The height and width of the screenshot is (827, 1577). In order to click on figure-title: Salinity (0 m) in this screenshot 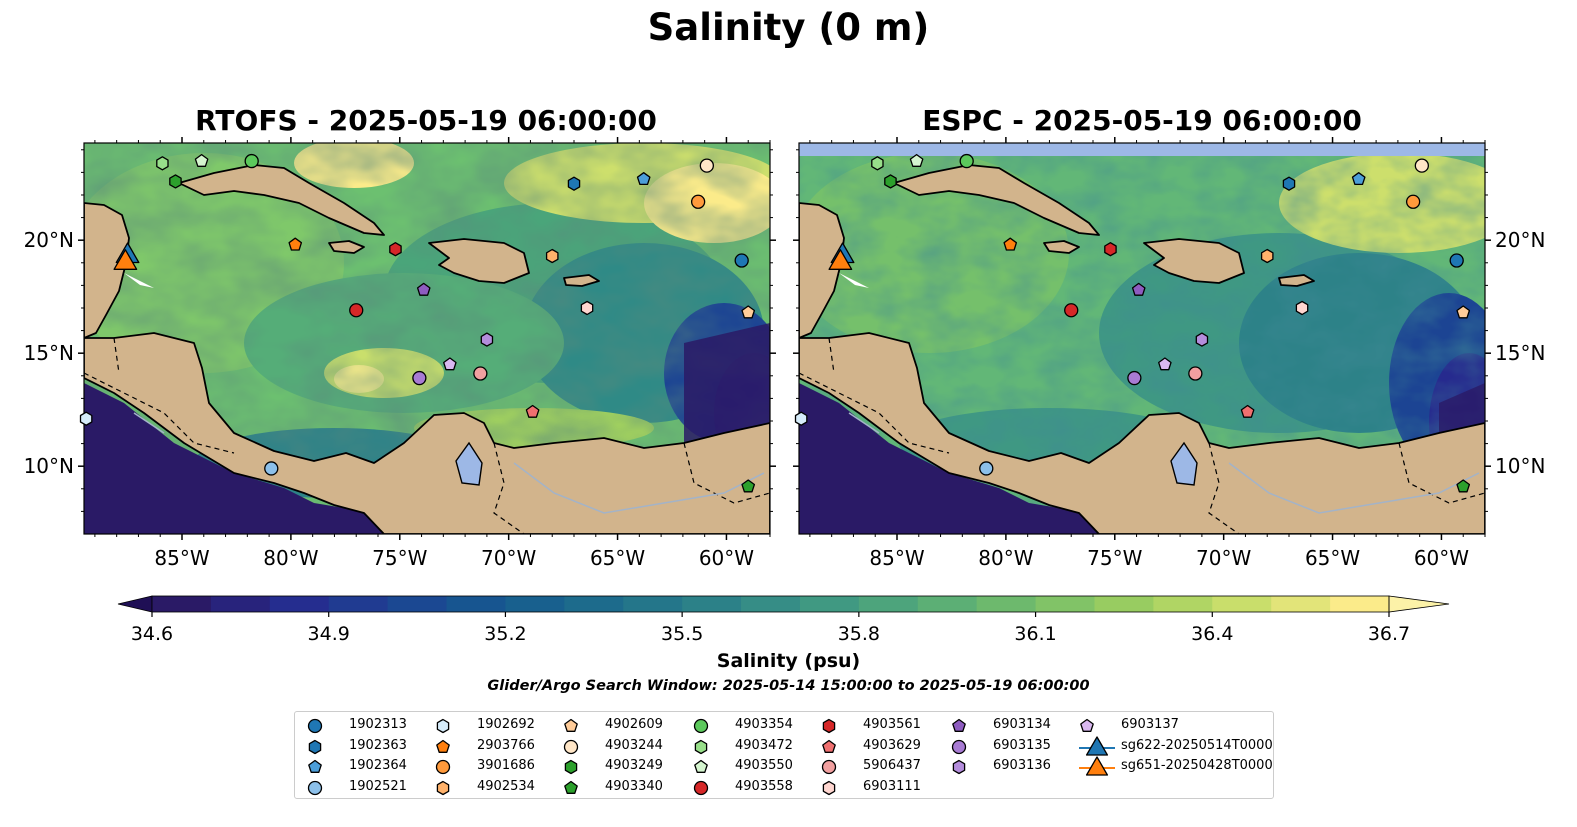, I will do `click(788, 27)`.